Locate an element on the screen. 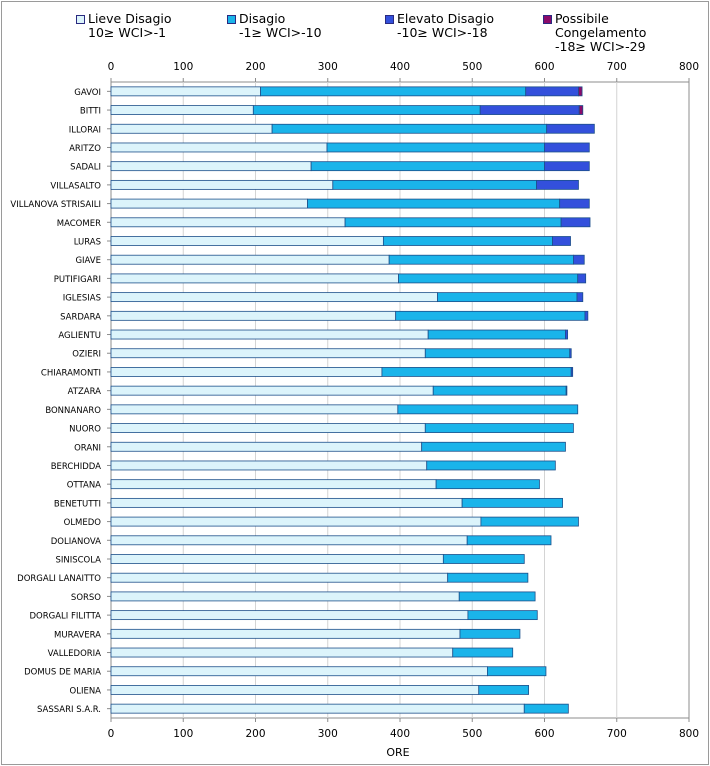 This screenshot has width=710, height=766. category-label: NUORO is located at coordinates (85, 430).